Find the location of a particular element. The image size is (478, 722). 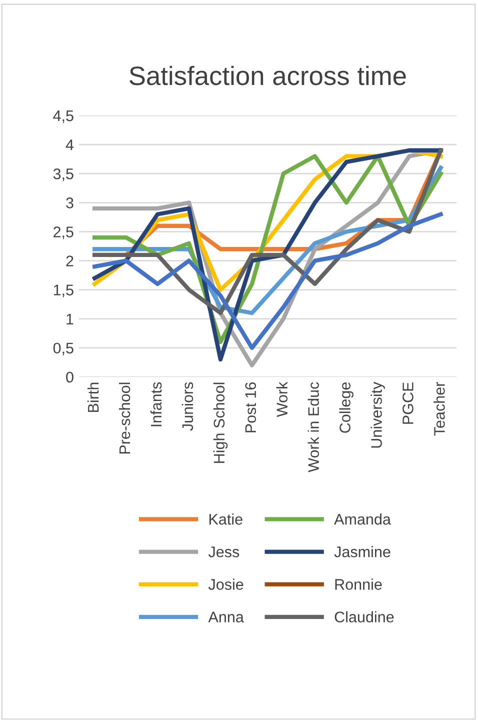

y-tick-label: 4,5 is located at coordinates (63, 117).